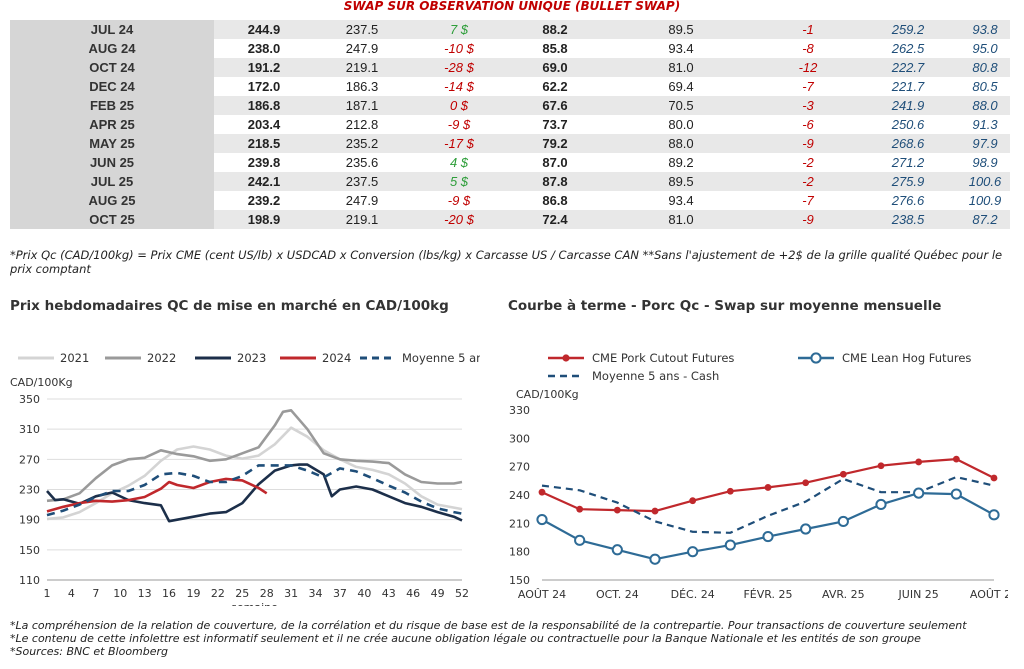 Image resolution: width=1024 pixels, height=669 pixels. Describe the element at coordinates (71, 593) in the screenshot. I see `x-tick-label: 4` at that location.